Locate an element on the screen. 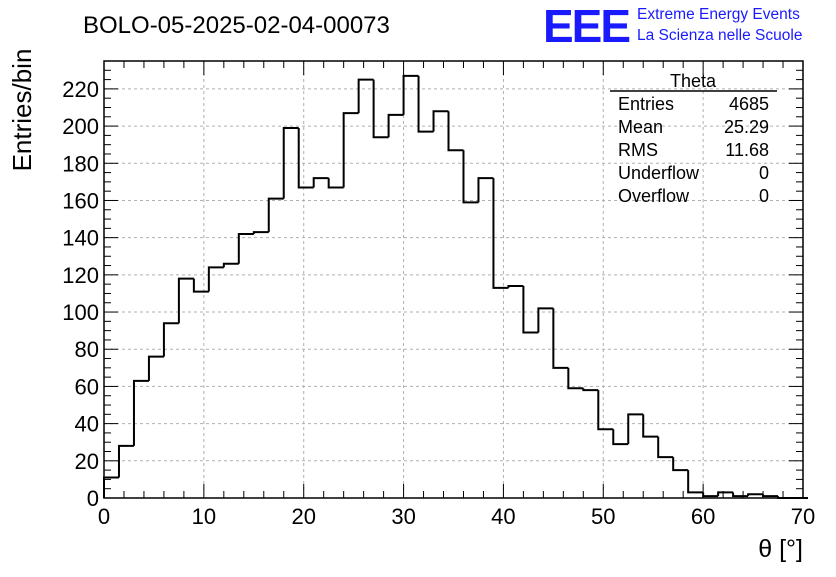 The image size is (836, 577). y-tick-label: 180 is located at coordinates (80, 163).